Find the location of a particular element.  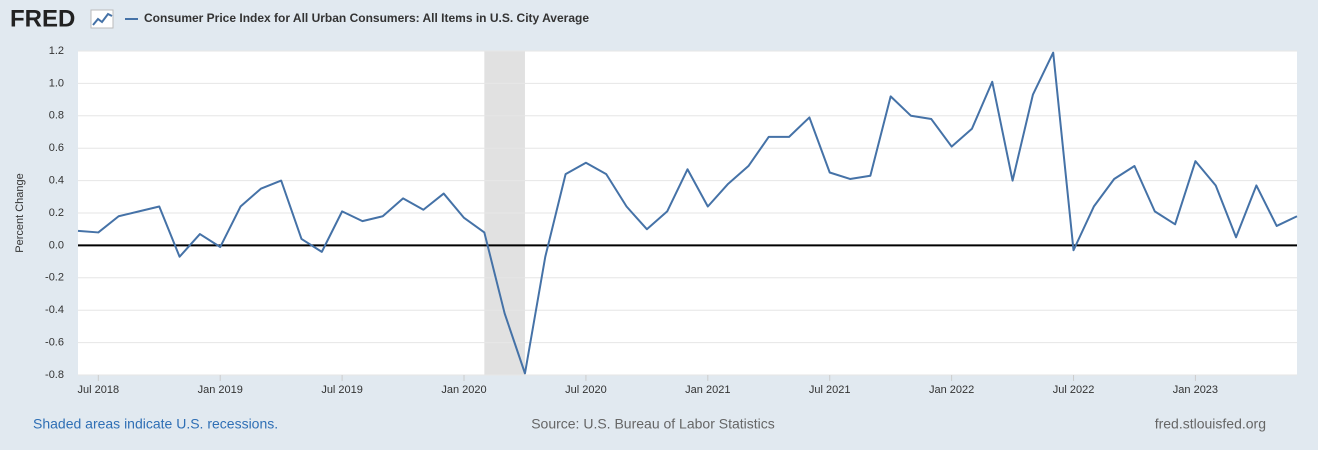

y-tick-label: 0.4 is located at coordinates (56, 181).